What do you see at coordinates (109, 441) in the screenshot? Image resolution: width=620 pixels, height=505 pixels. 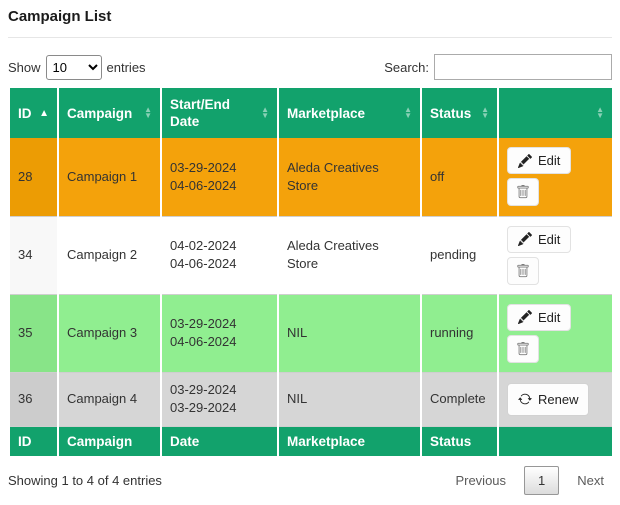 I see `footer-header-campaign: Campaign` at bounding box center [109, 441].